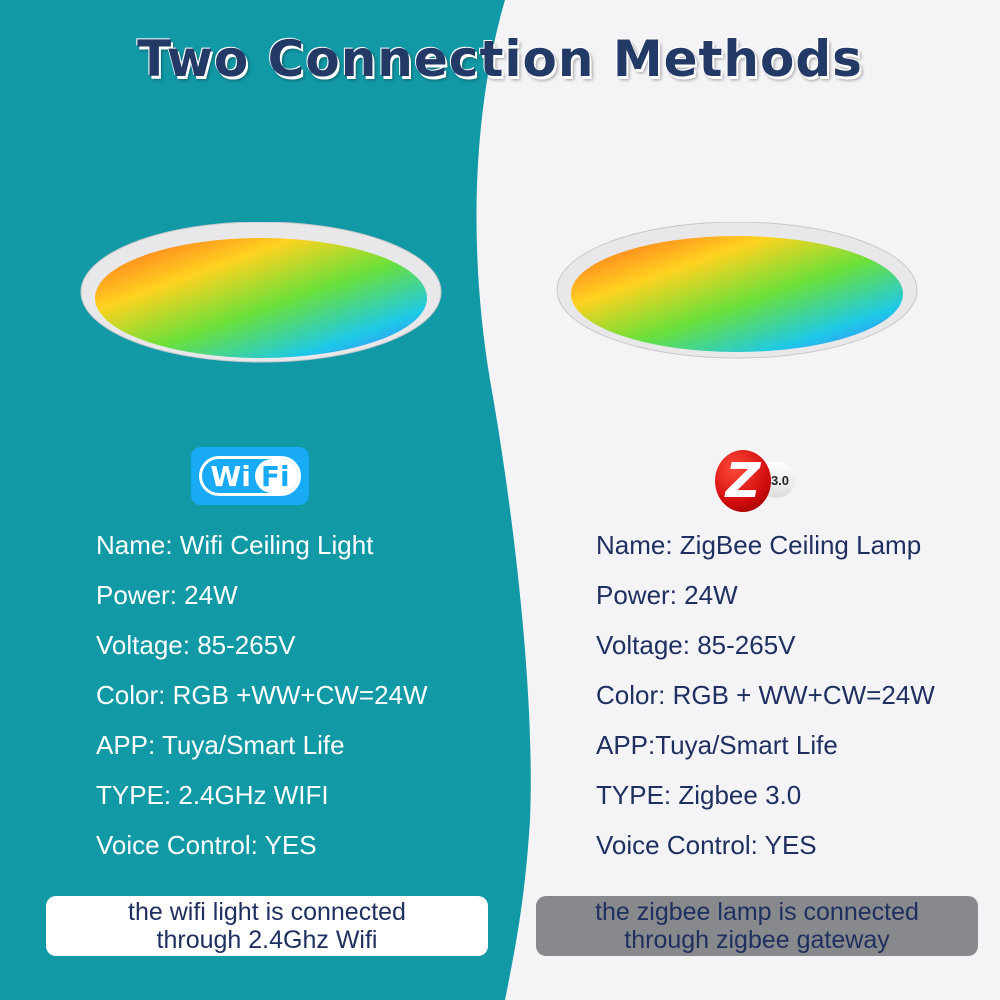 Image resolution: width=1000 pixels, height=1000 pixels. I want to click on spec-app: APP:Tuya/Smart Life, so click(717, 745).